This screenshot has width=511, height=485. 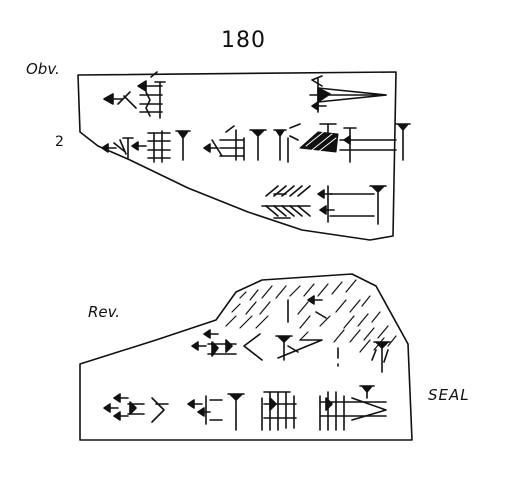 What do you see at coordinates (245, 408) in the screenshot?
I see `reverse-line2-signs` at bounding box center [245, 408].